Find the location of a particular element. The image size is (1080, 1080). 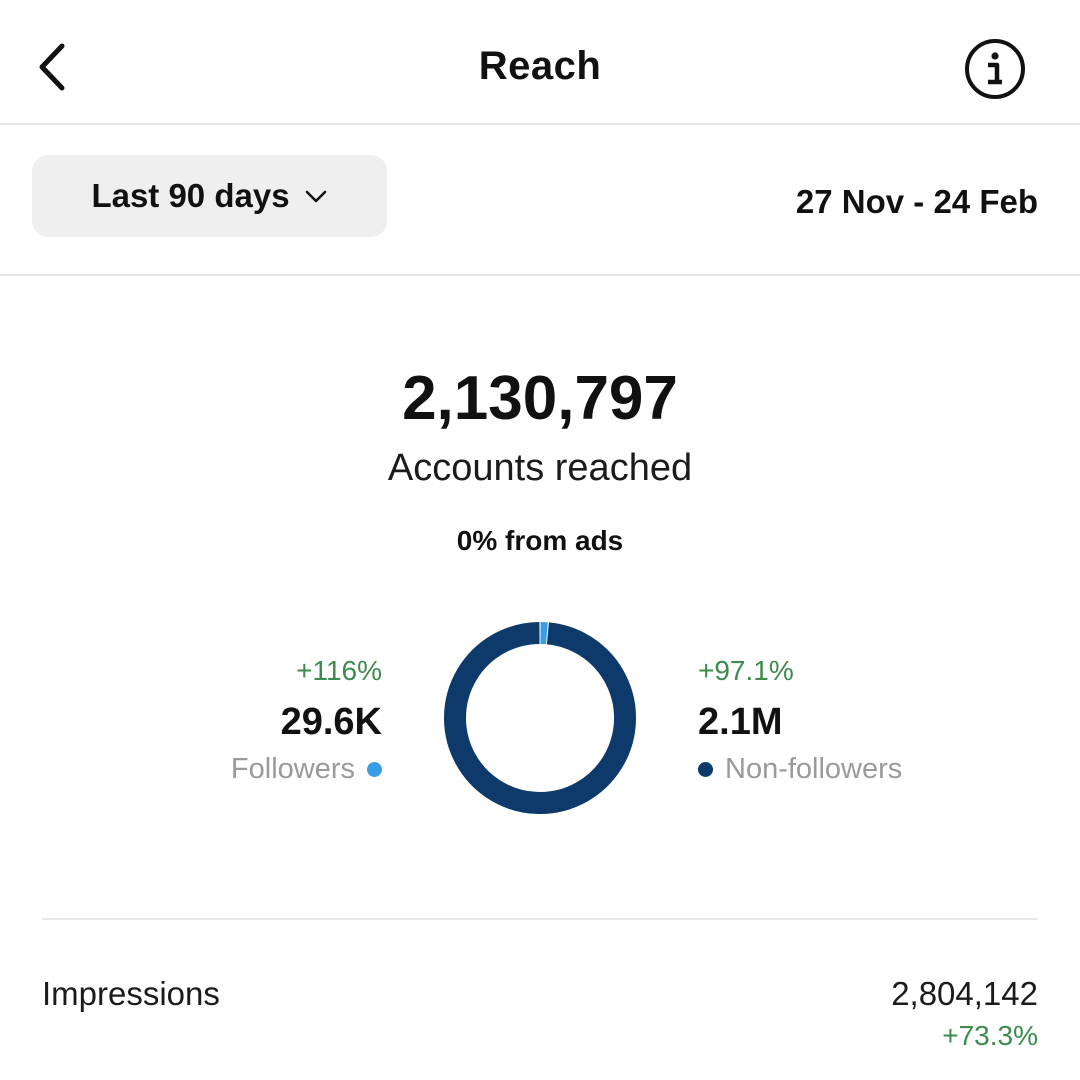

donut-slice-non-followers is located at coordinates (540, 718).